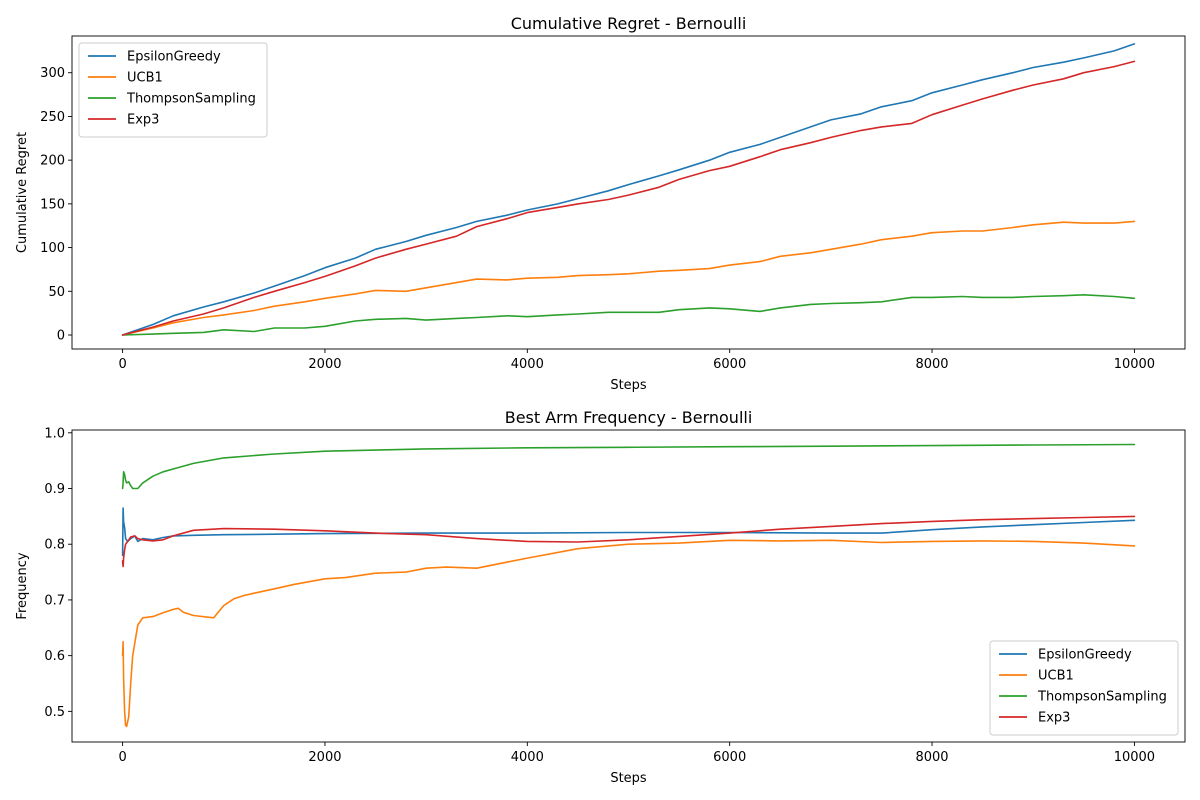  What do you see at coordinates (324, 364) in the screenshot?
I see `regret-x-tick-label: 2000` at bounding box center [324, 364].